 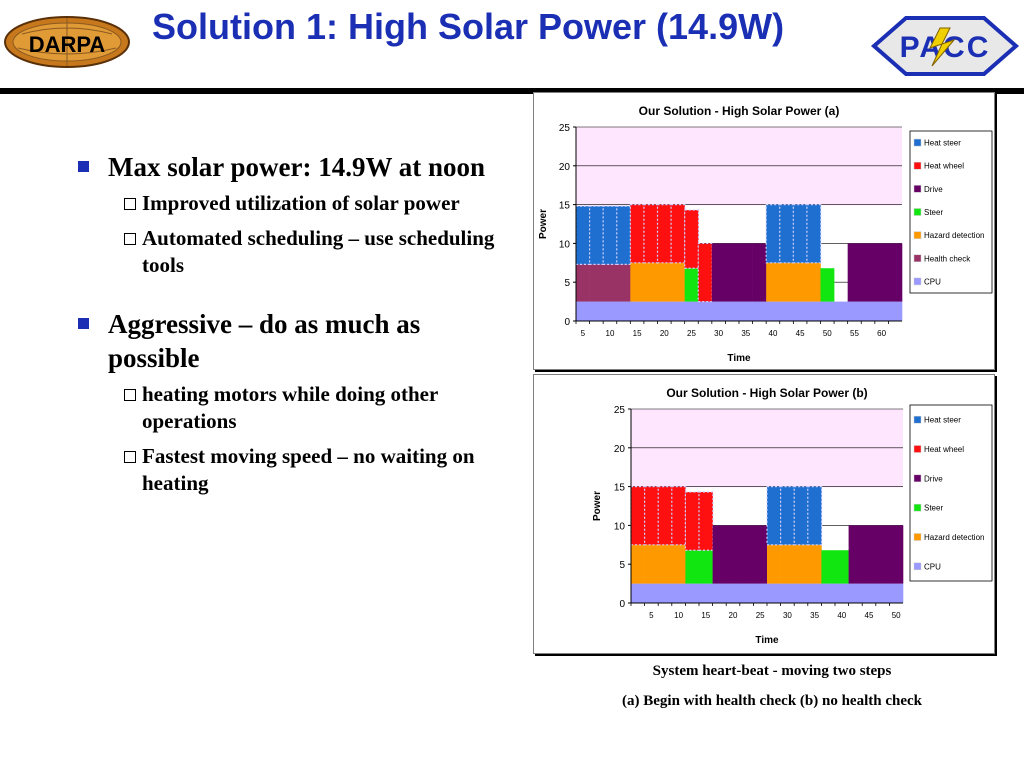 What do you see at coordinates (766, 393) in the screenshot?
I see `chart-title: Our Solution - High Solar Power (b)` at bounding box center [766, 393].